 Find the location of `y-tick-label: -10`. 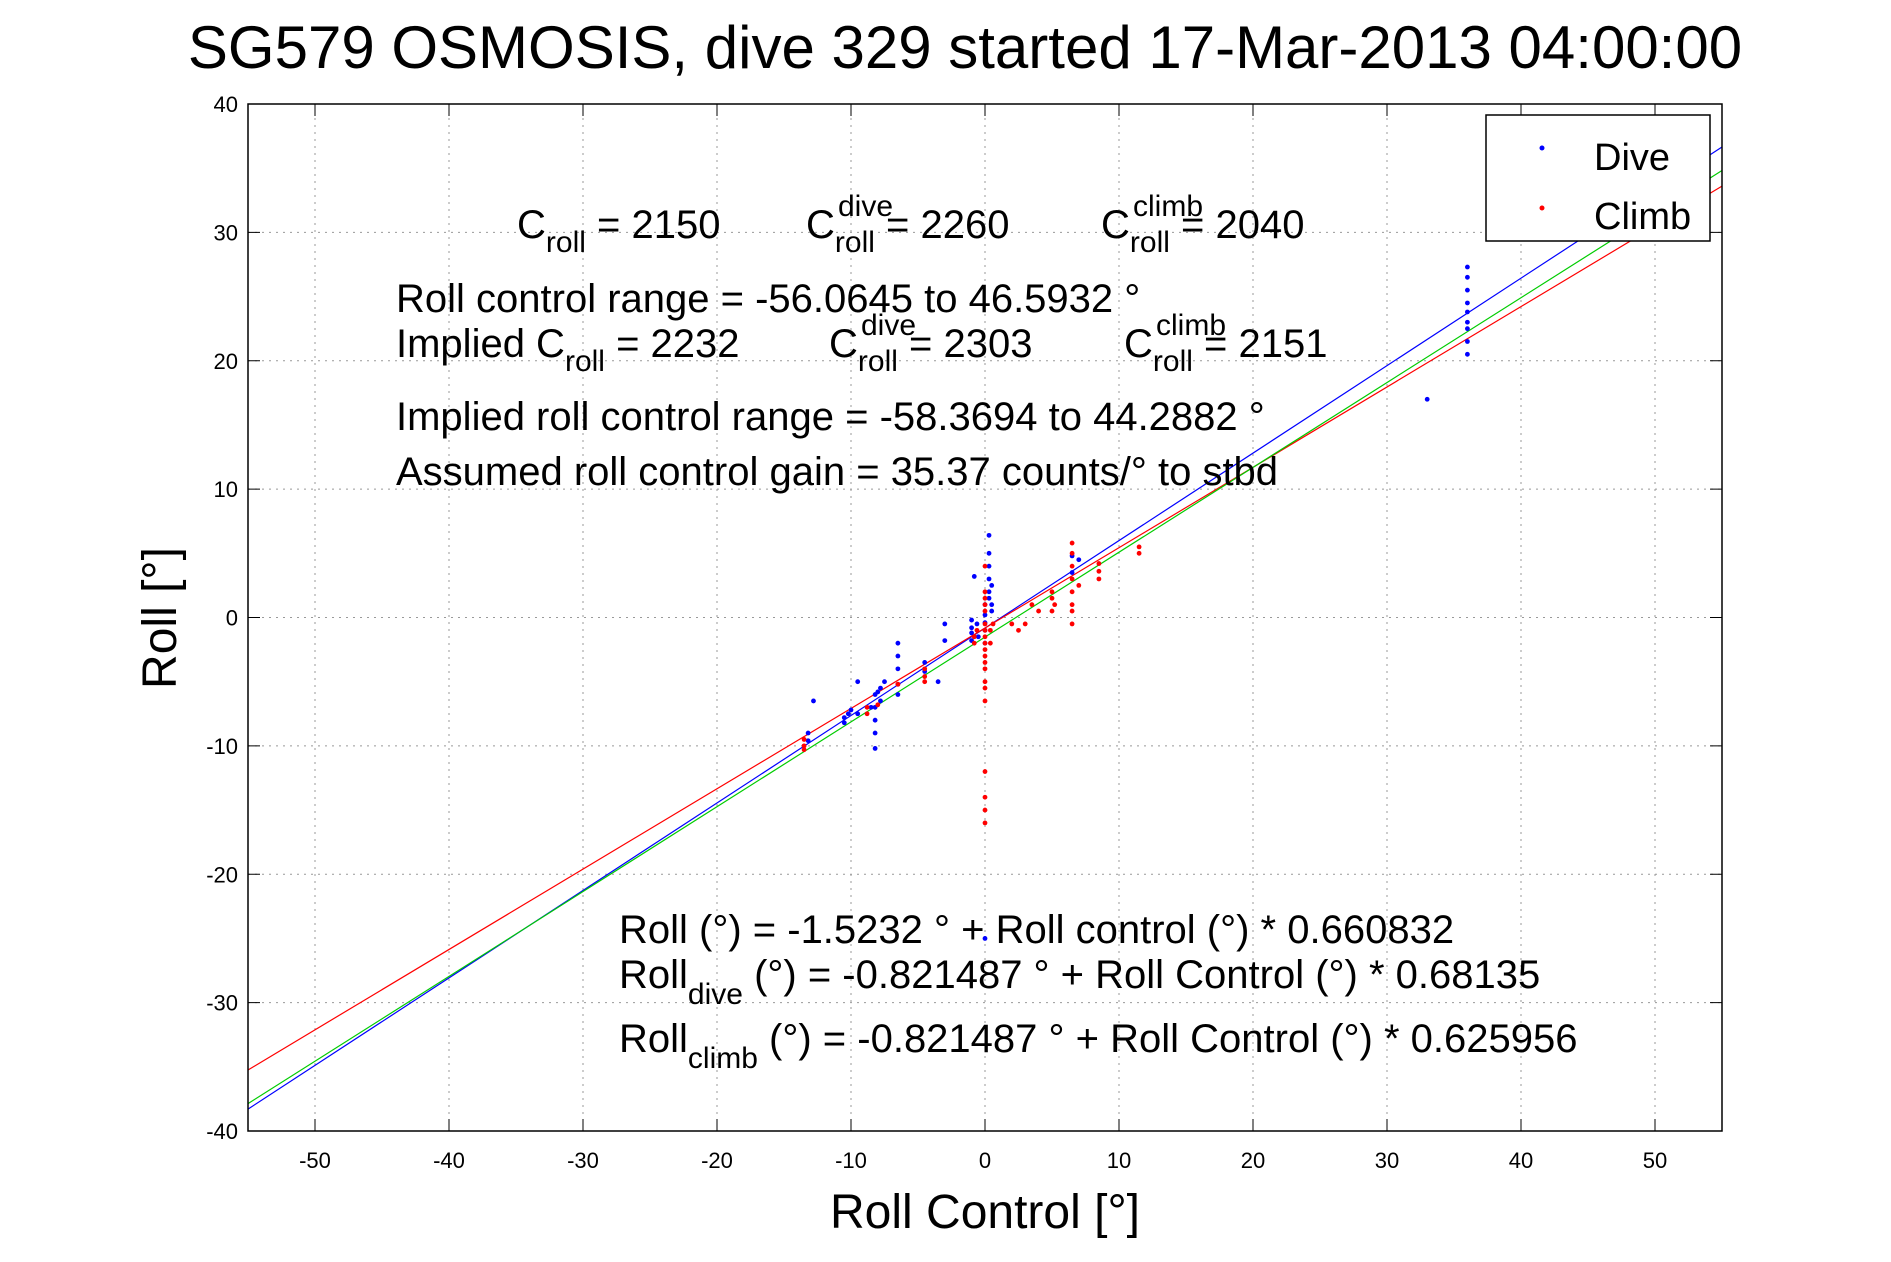

y-tick-label: -10 is located at coordinates (222, 746).